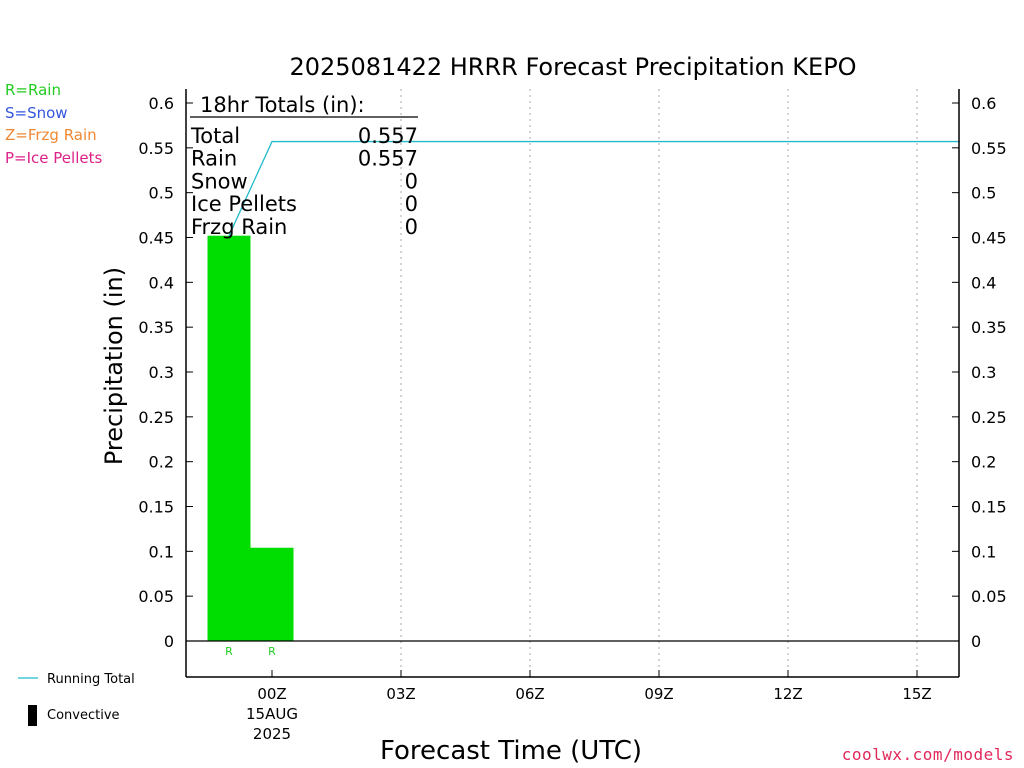 Image resolution: width=1024 pixels, height=768 pixels. What do you see at coordinates (156, 148) in the screenshot?
I see `y-tick-label-left: 0.55` at bounding box center [156, 148].